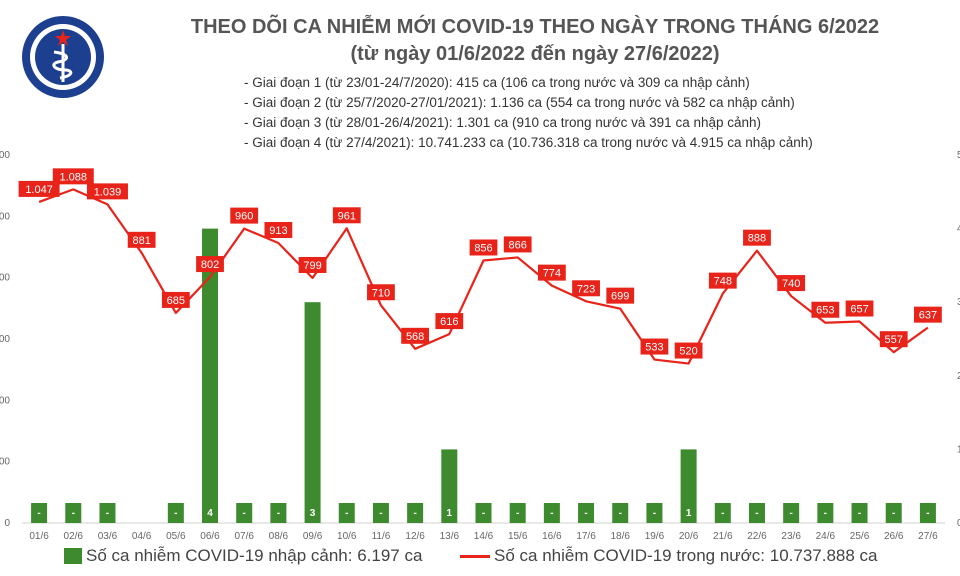 Image resolution: width=960 pixels, height=576 pixels. I want to click on line-data-label: 685, so click(176, 301).